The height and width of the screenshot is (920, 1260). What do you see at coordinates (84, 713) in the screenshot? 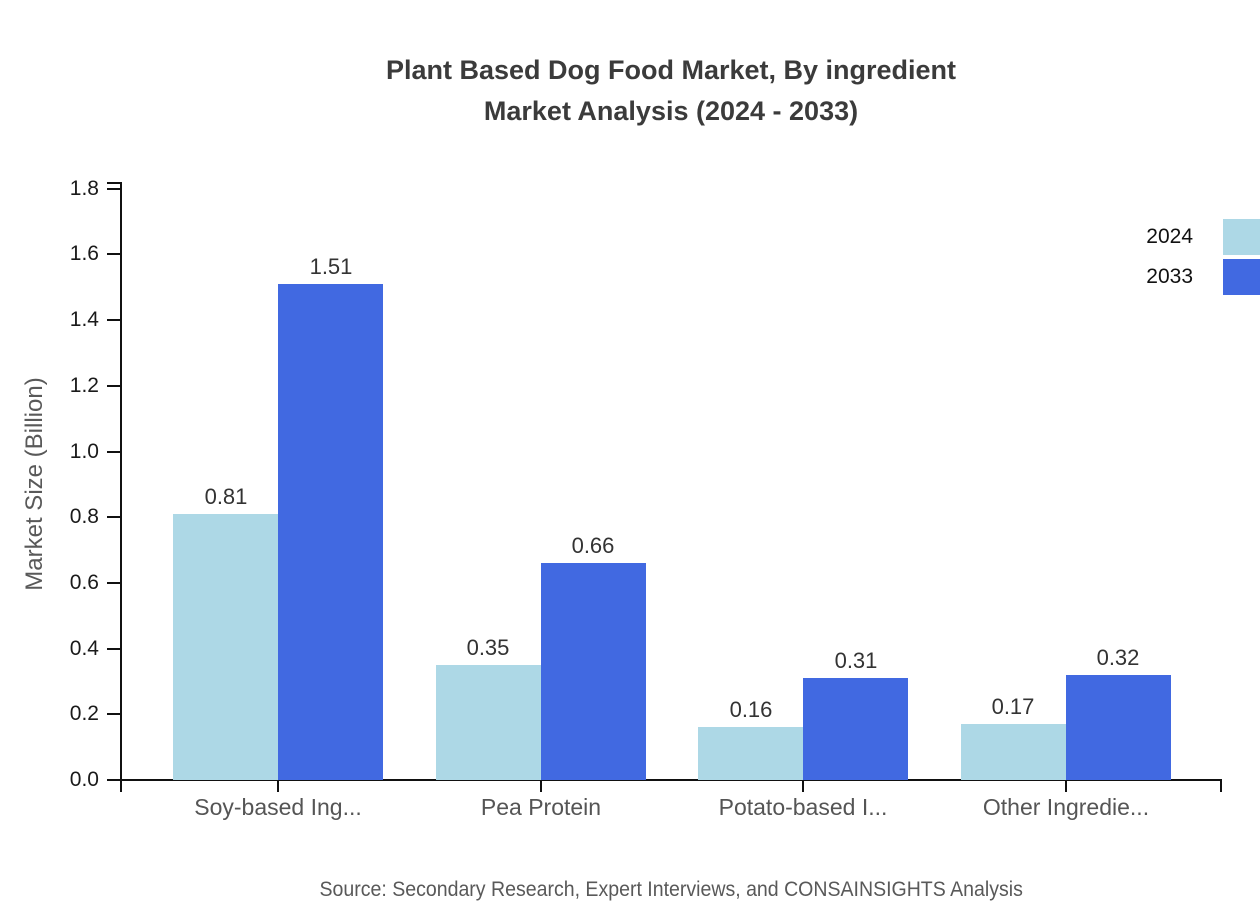
I see `y-tick-label: 0.2` at bounding box center [84, 713].